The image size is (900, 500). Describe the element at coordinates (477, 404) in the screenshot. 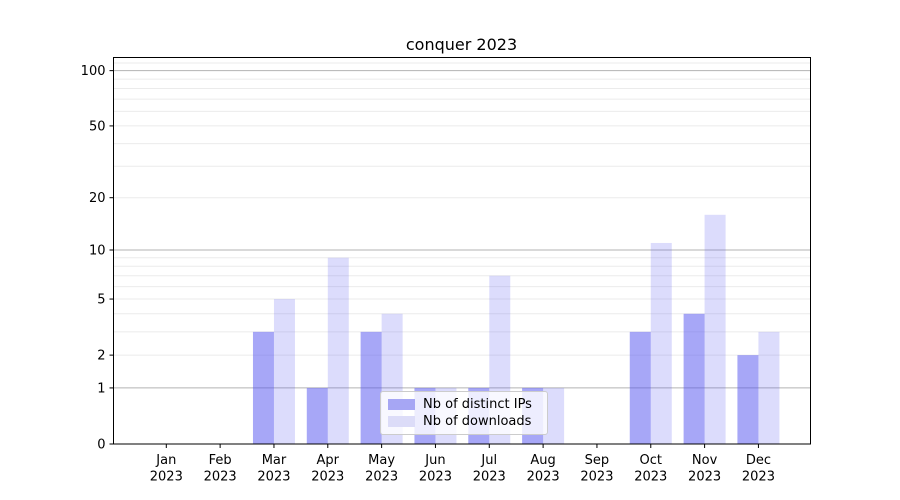

I see `legend-label-distinct-ips: Nb of distinct IPs` at that location.